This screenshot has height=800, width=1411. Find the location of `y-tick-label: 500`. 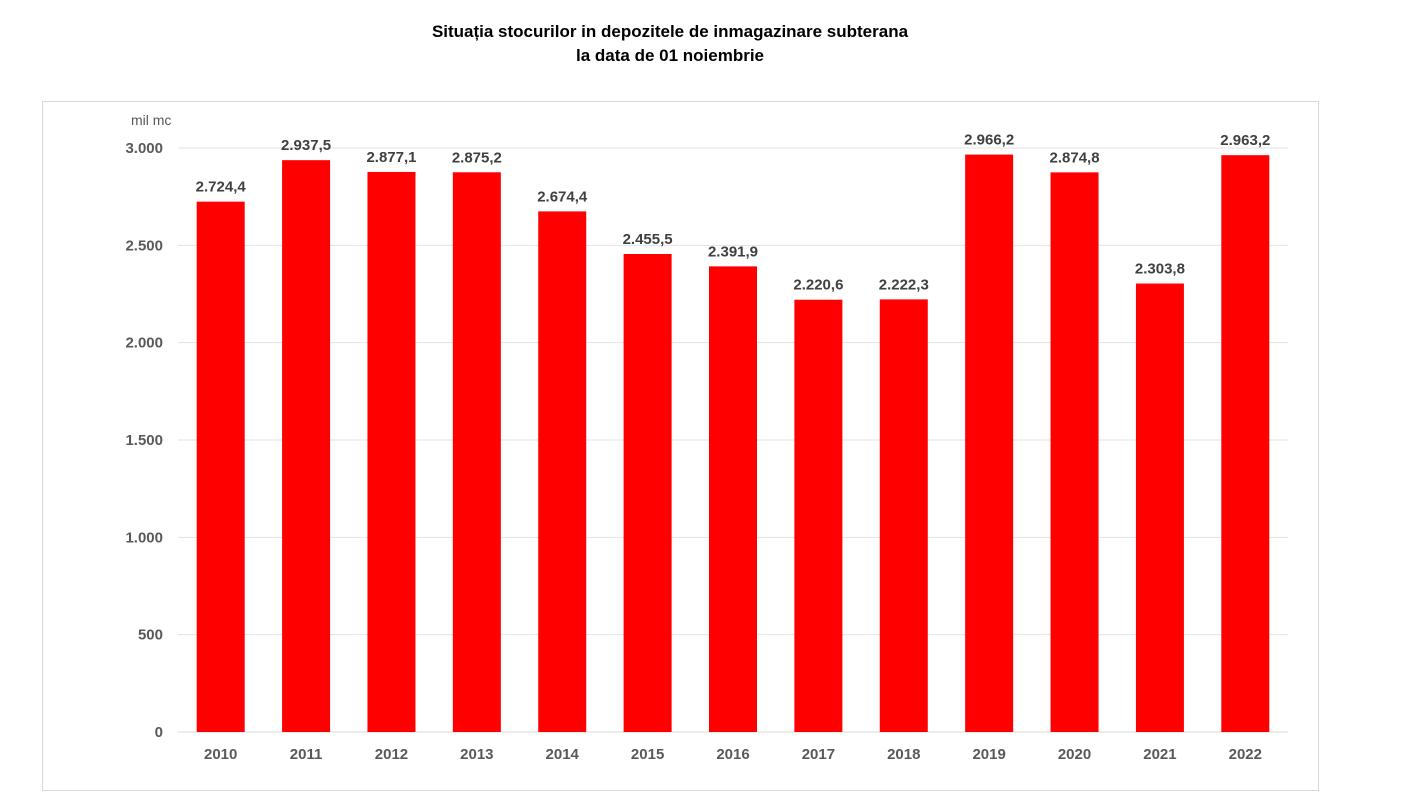

y-tick-label: 500 is located at coordinates (150, 635).